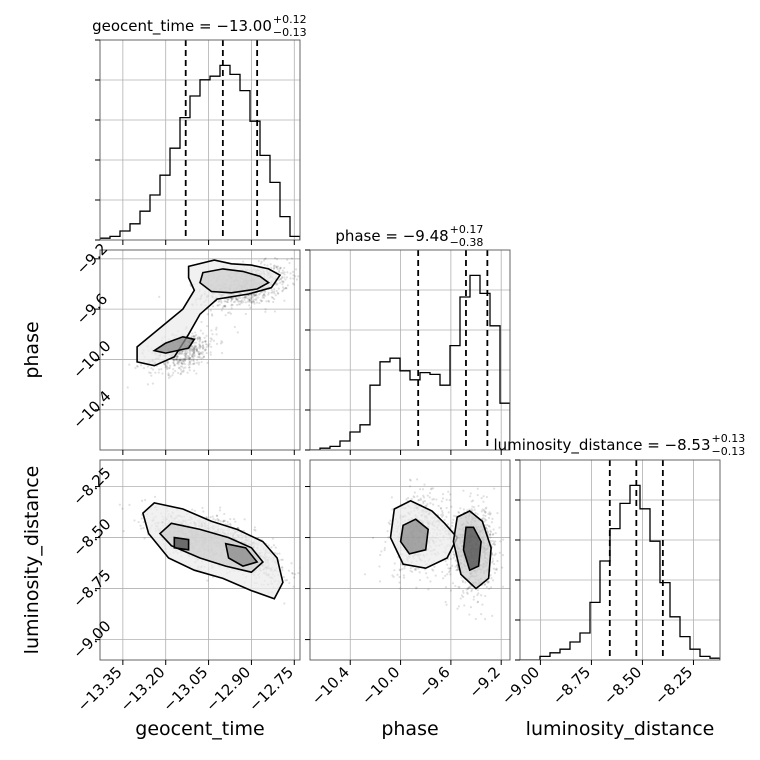 This screenshot has width=760, height=760. Describe the element at coordinates (408, 352) in the screenshot. I see `panel-phase-vs-phase` at that location.